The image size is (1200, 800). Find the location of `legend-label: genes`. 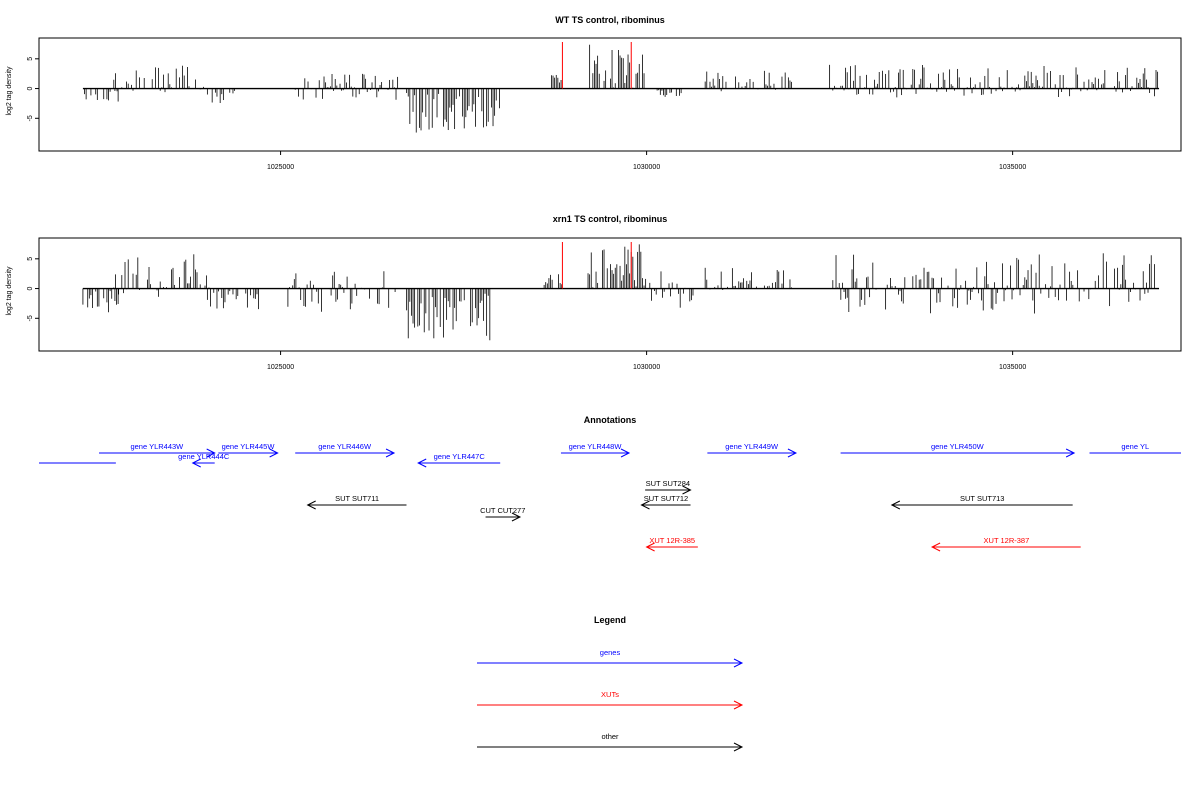

legend-label: genes is located at coordinates (610, 652).